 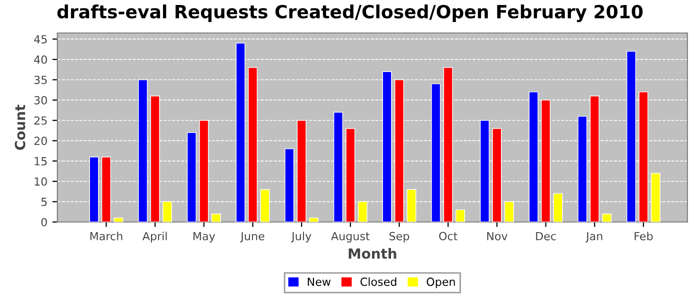 I want to click on x-tick-label: August, so click(x=350, y=237).